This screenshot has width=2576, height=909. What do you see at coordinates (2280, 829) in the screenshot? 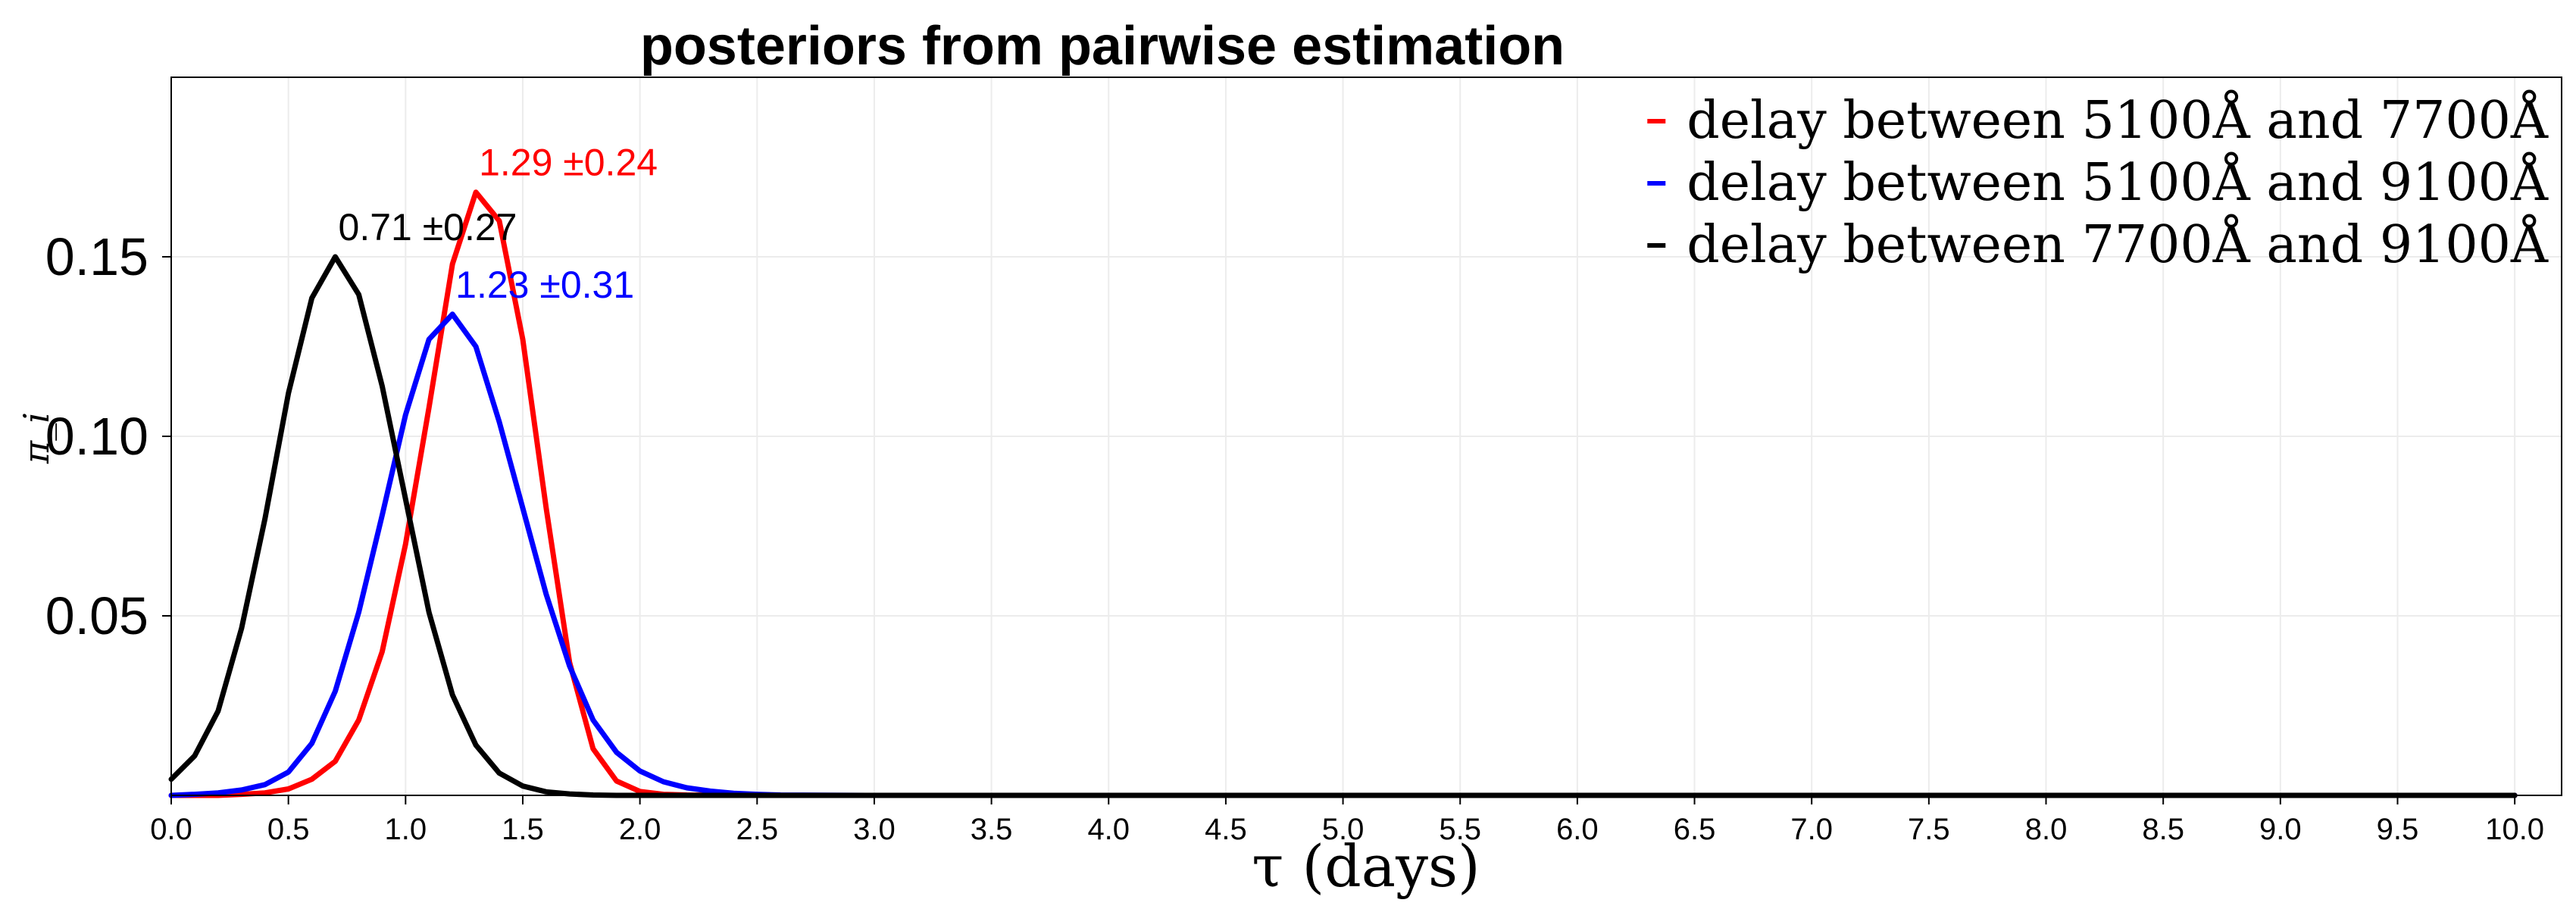
I see `x-tick-label: 9.0` at bounding box center [2280, 829].